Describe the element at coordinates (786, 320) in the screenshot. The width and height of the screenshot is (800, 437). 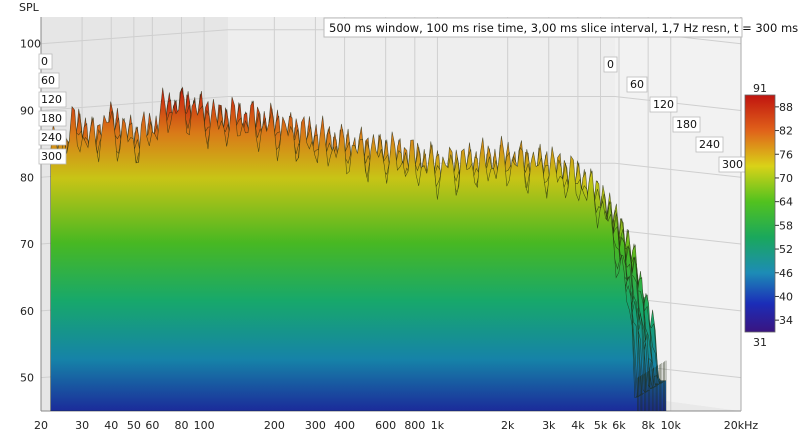
I see `colorbar-tick-label: 34` at that location.